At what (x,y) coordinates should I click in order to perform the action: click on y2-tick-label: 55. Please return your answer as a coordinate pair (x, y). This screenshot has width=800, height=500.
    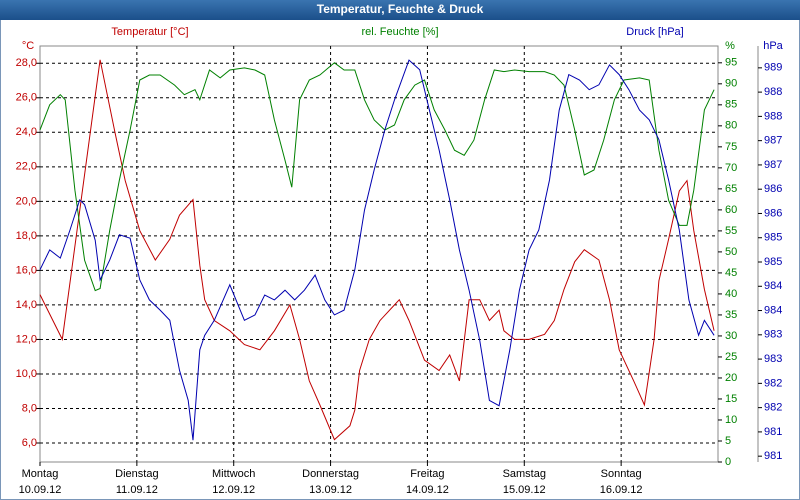
    Looking at the image, I should click on (731, 231).